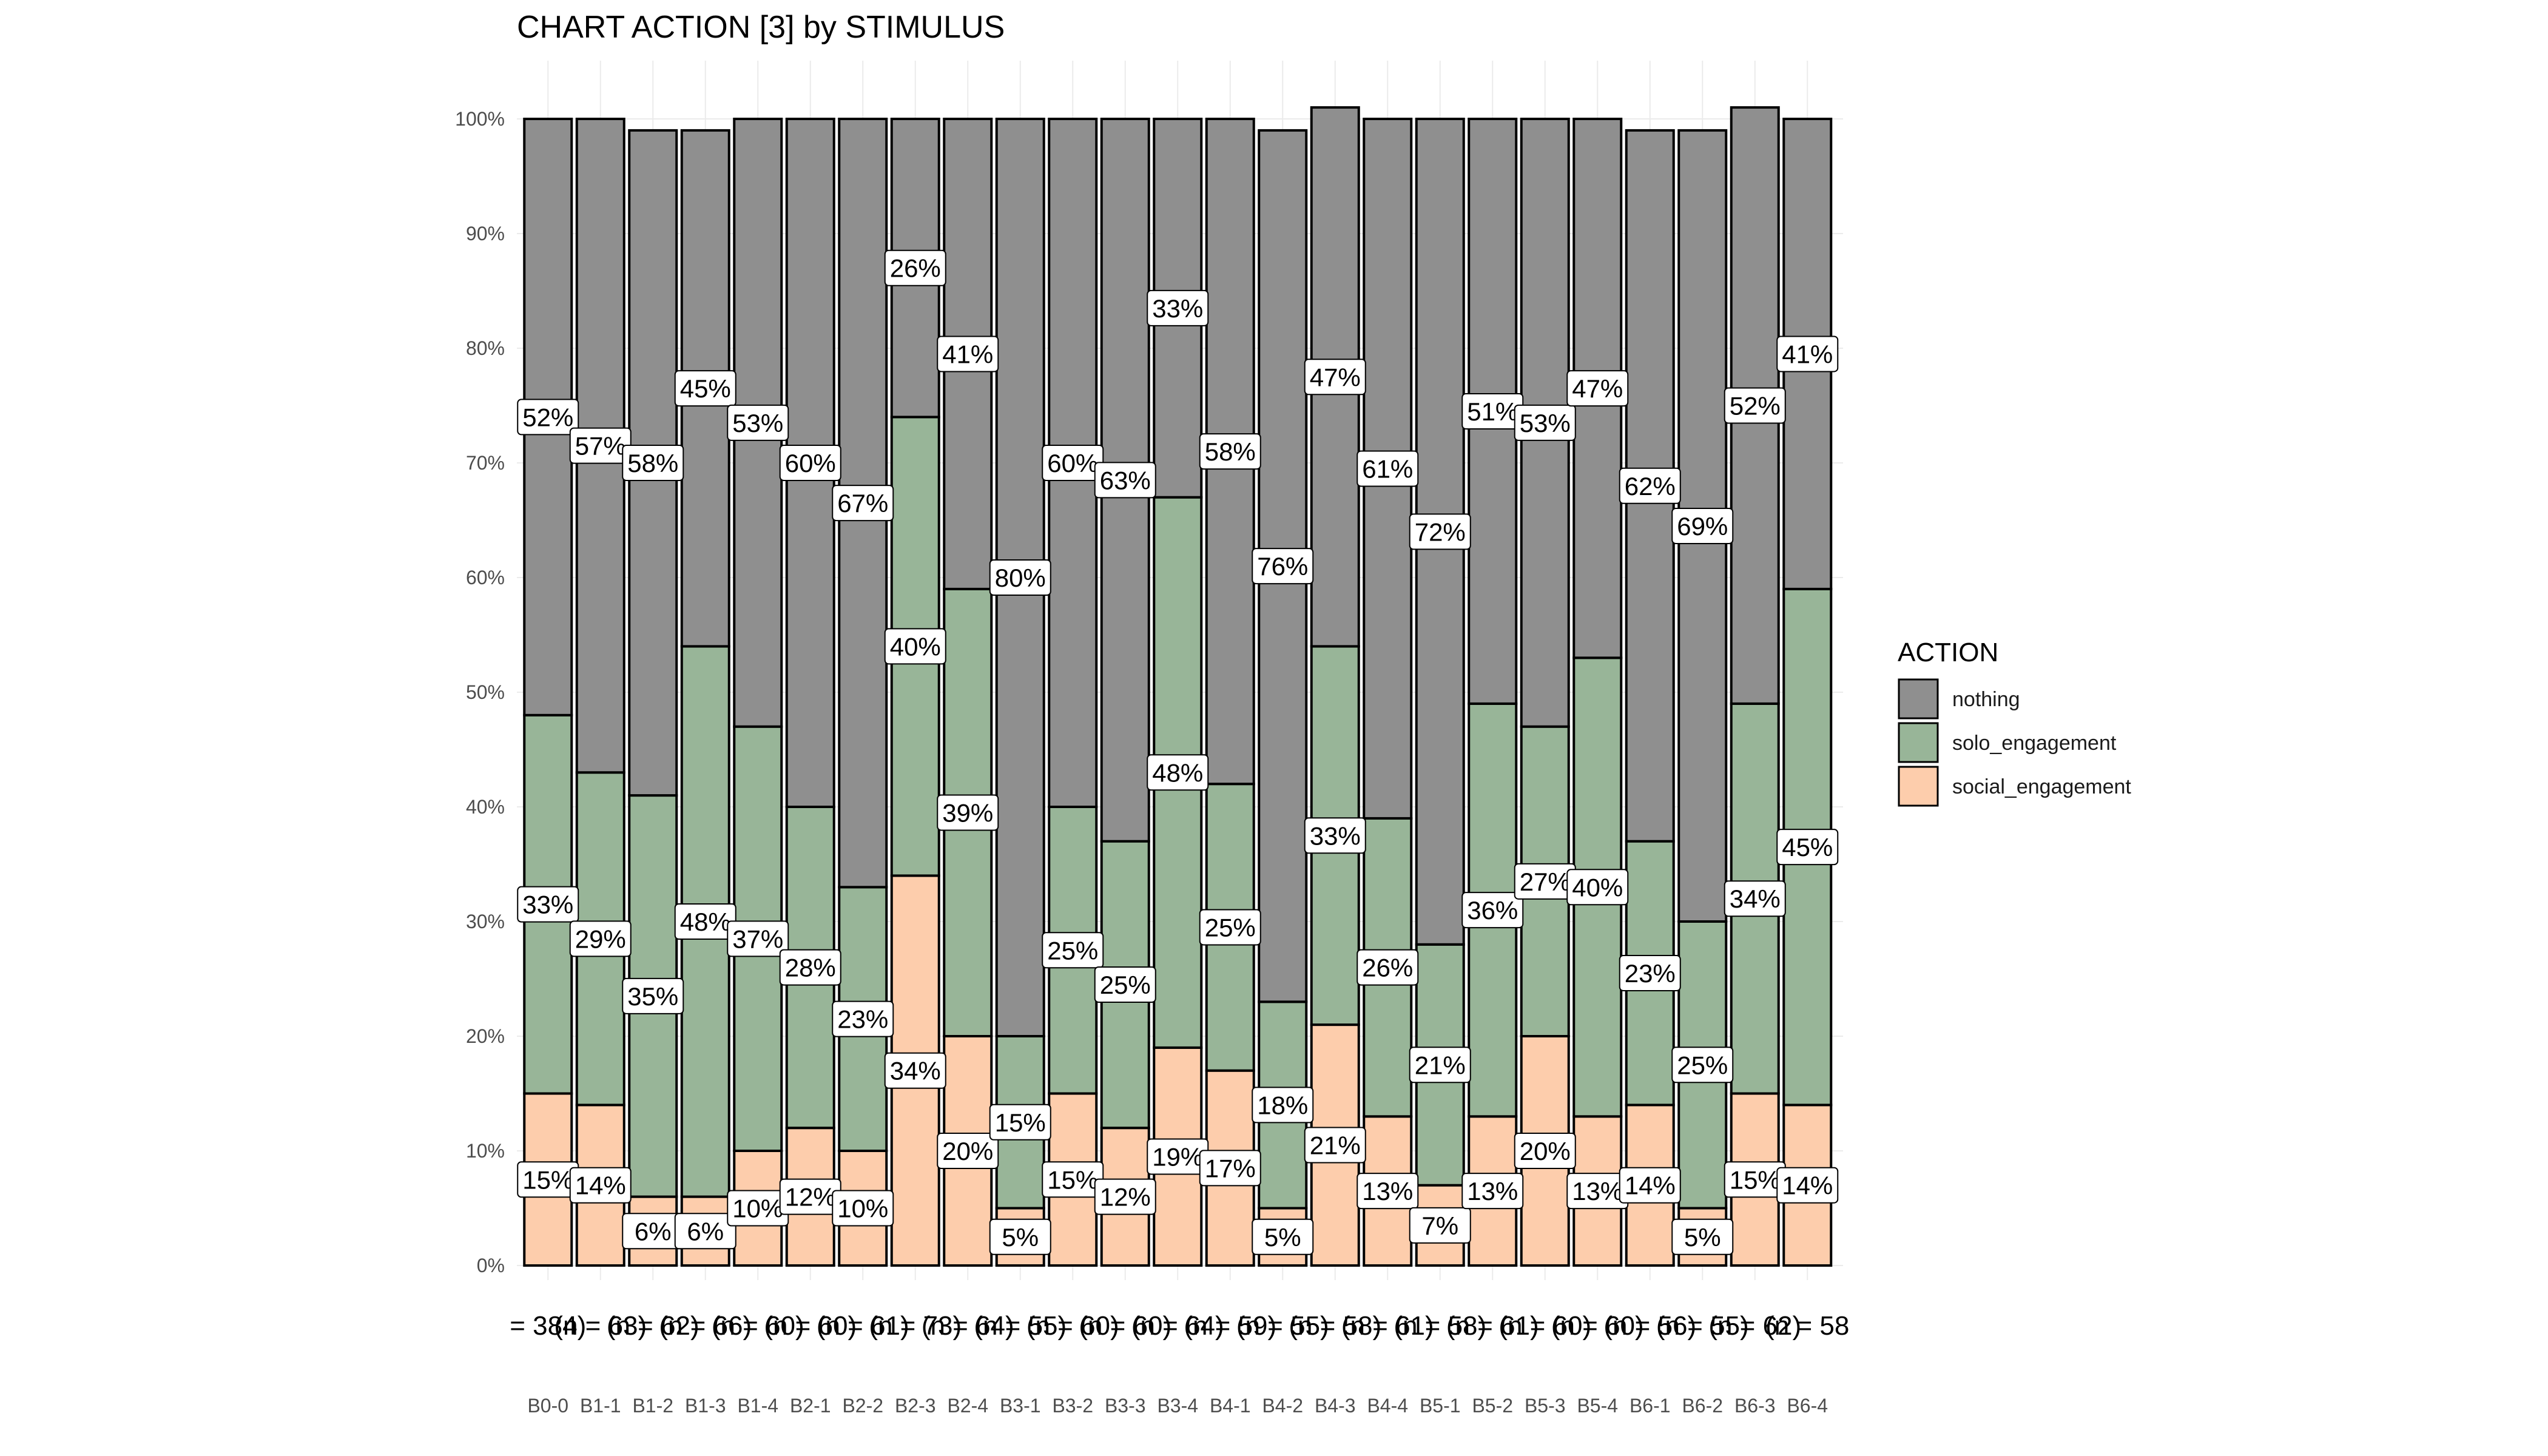 The height and width of the screenshot is (1456, 2548). I want to click on data-label-solo_engagement: 48%, so click(705, 922).